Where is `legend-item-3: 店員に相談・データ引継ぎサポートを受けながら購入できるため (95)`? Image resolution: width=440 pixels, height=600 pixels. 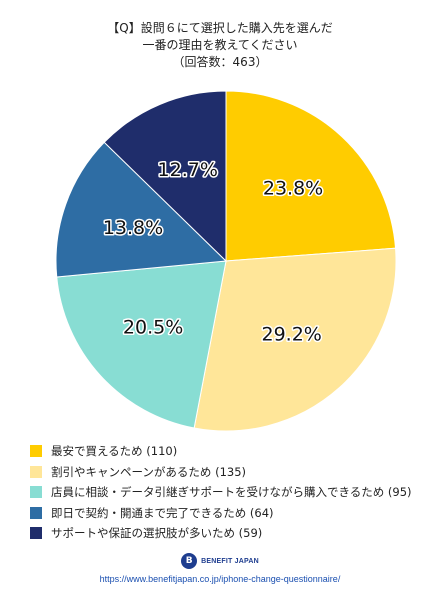
legend-item-3: 店員に相談・データ引継ぎサポートを受けながら購入できるため (95) is located at coordinates (230, 492).